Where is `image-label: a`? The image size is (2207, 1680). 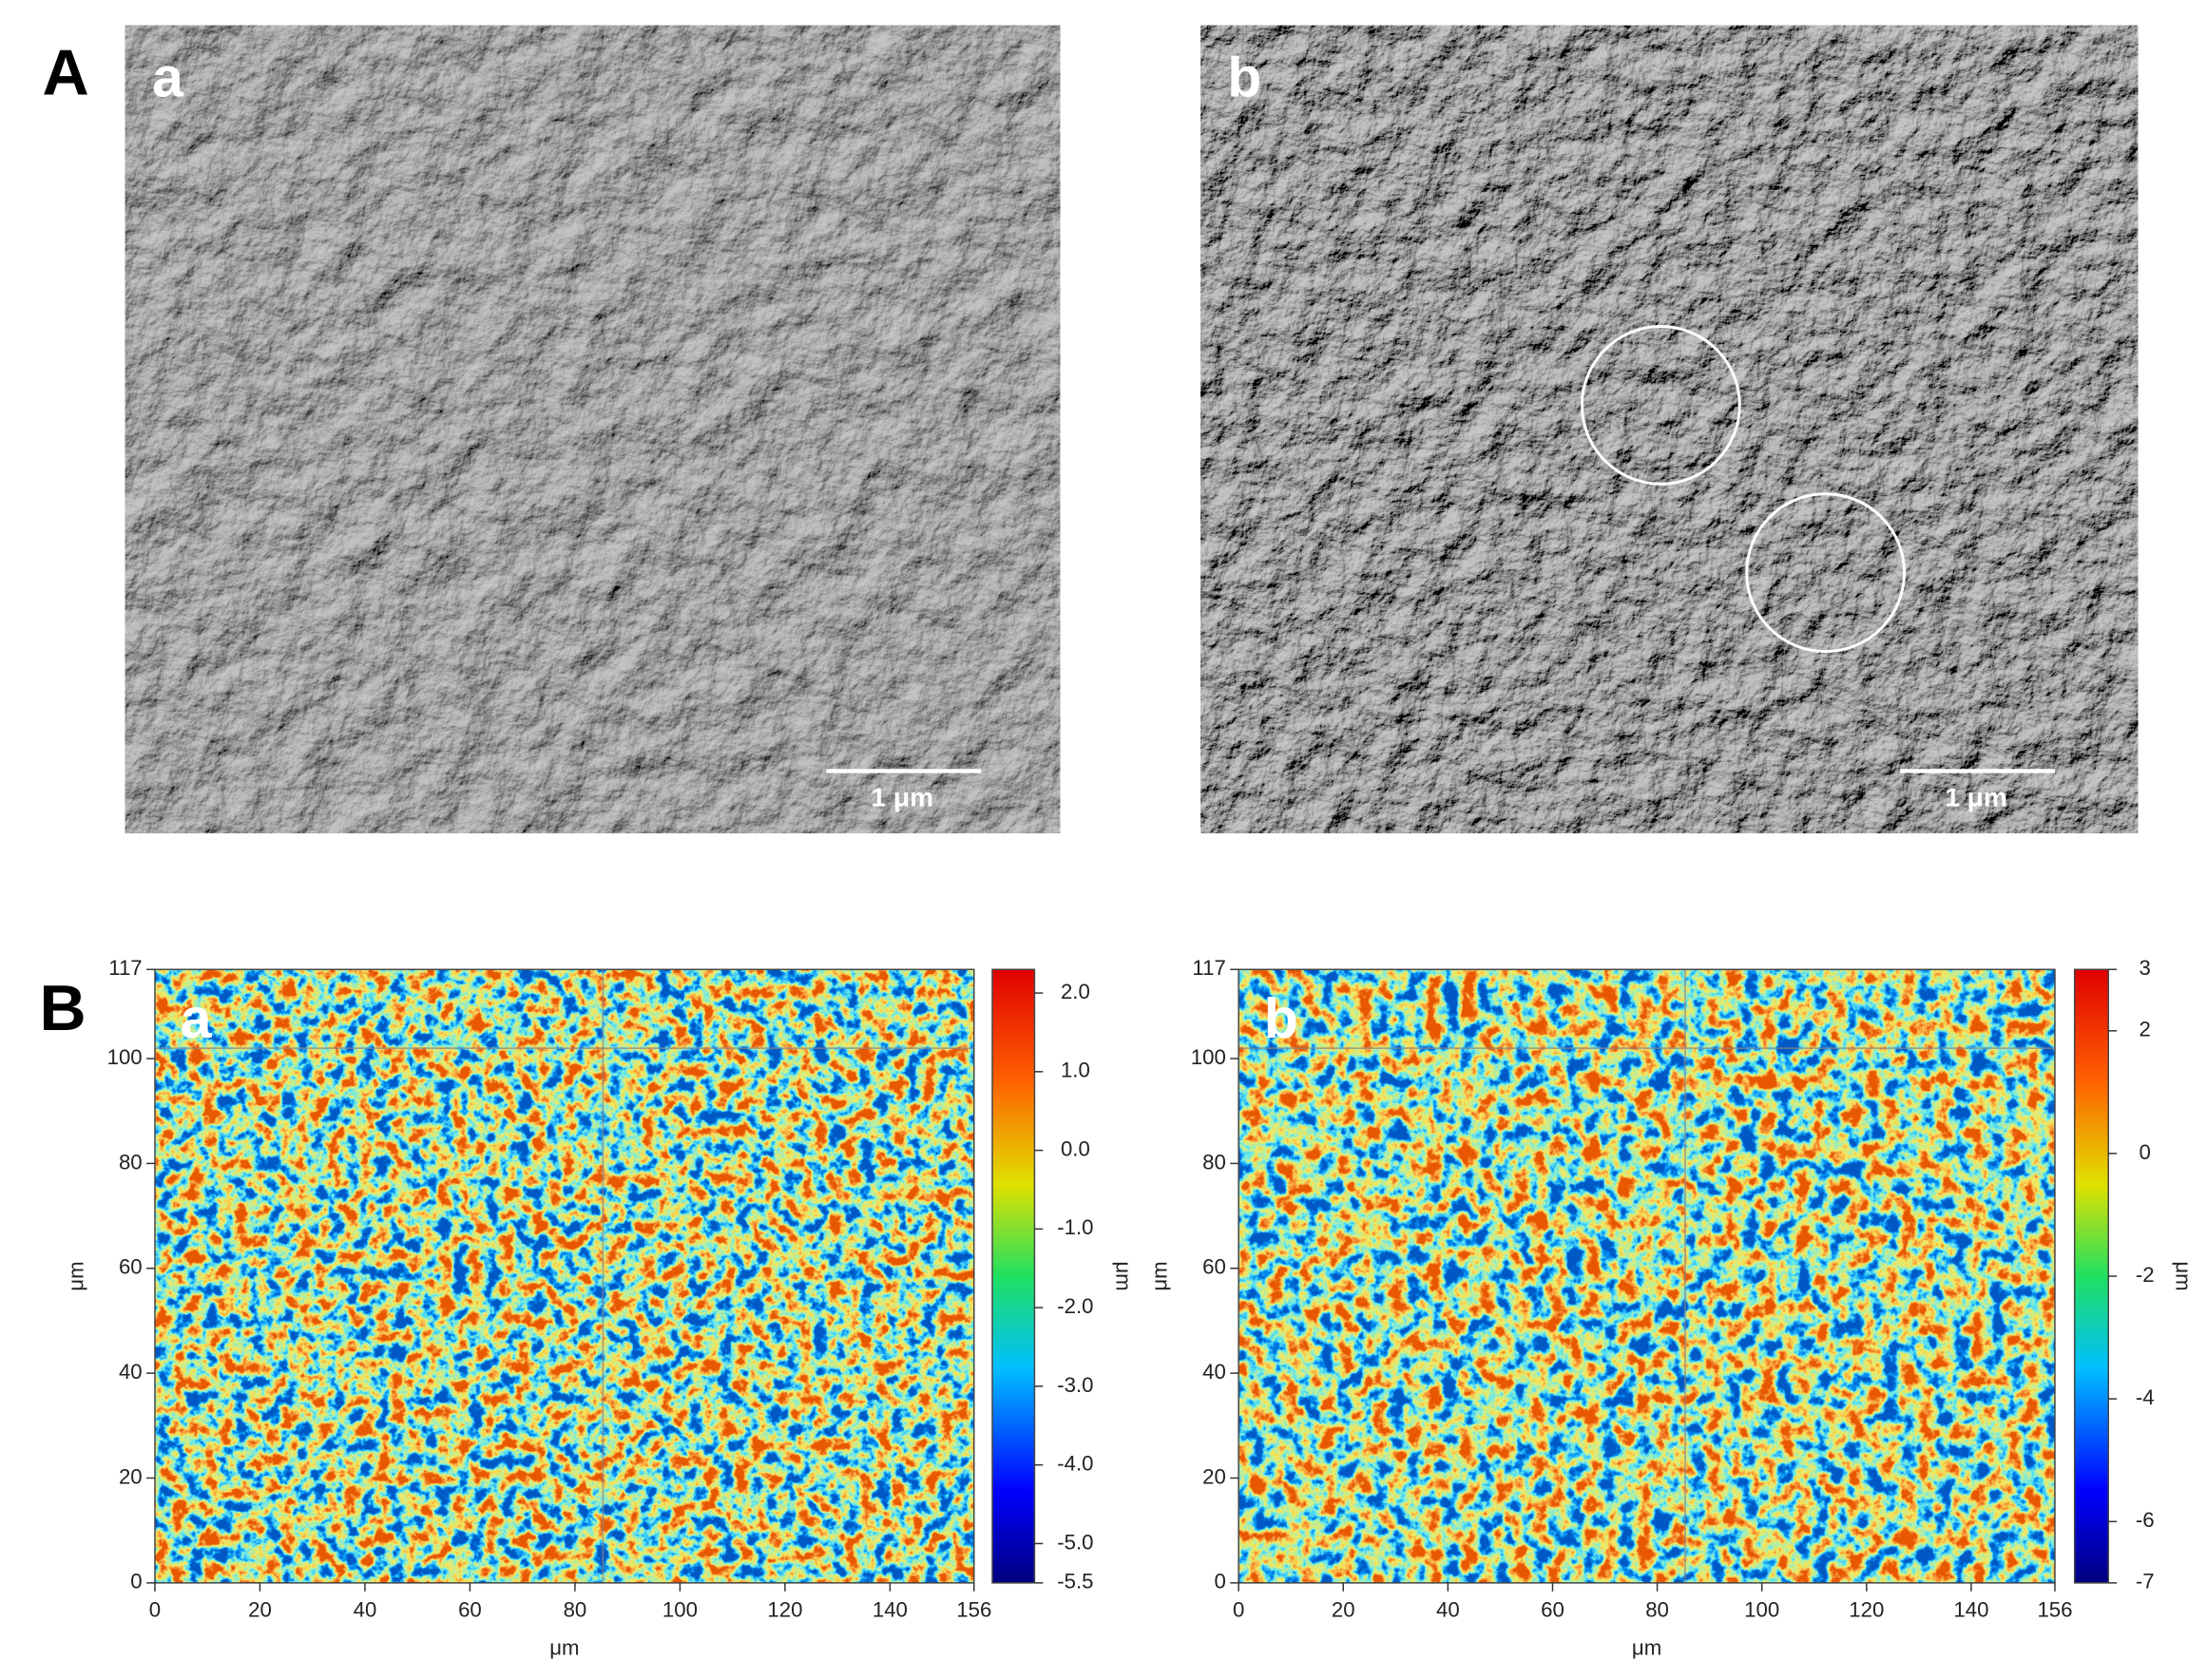
image-label: a is located at coordinates (168, 77).